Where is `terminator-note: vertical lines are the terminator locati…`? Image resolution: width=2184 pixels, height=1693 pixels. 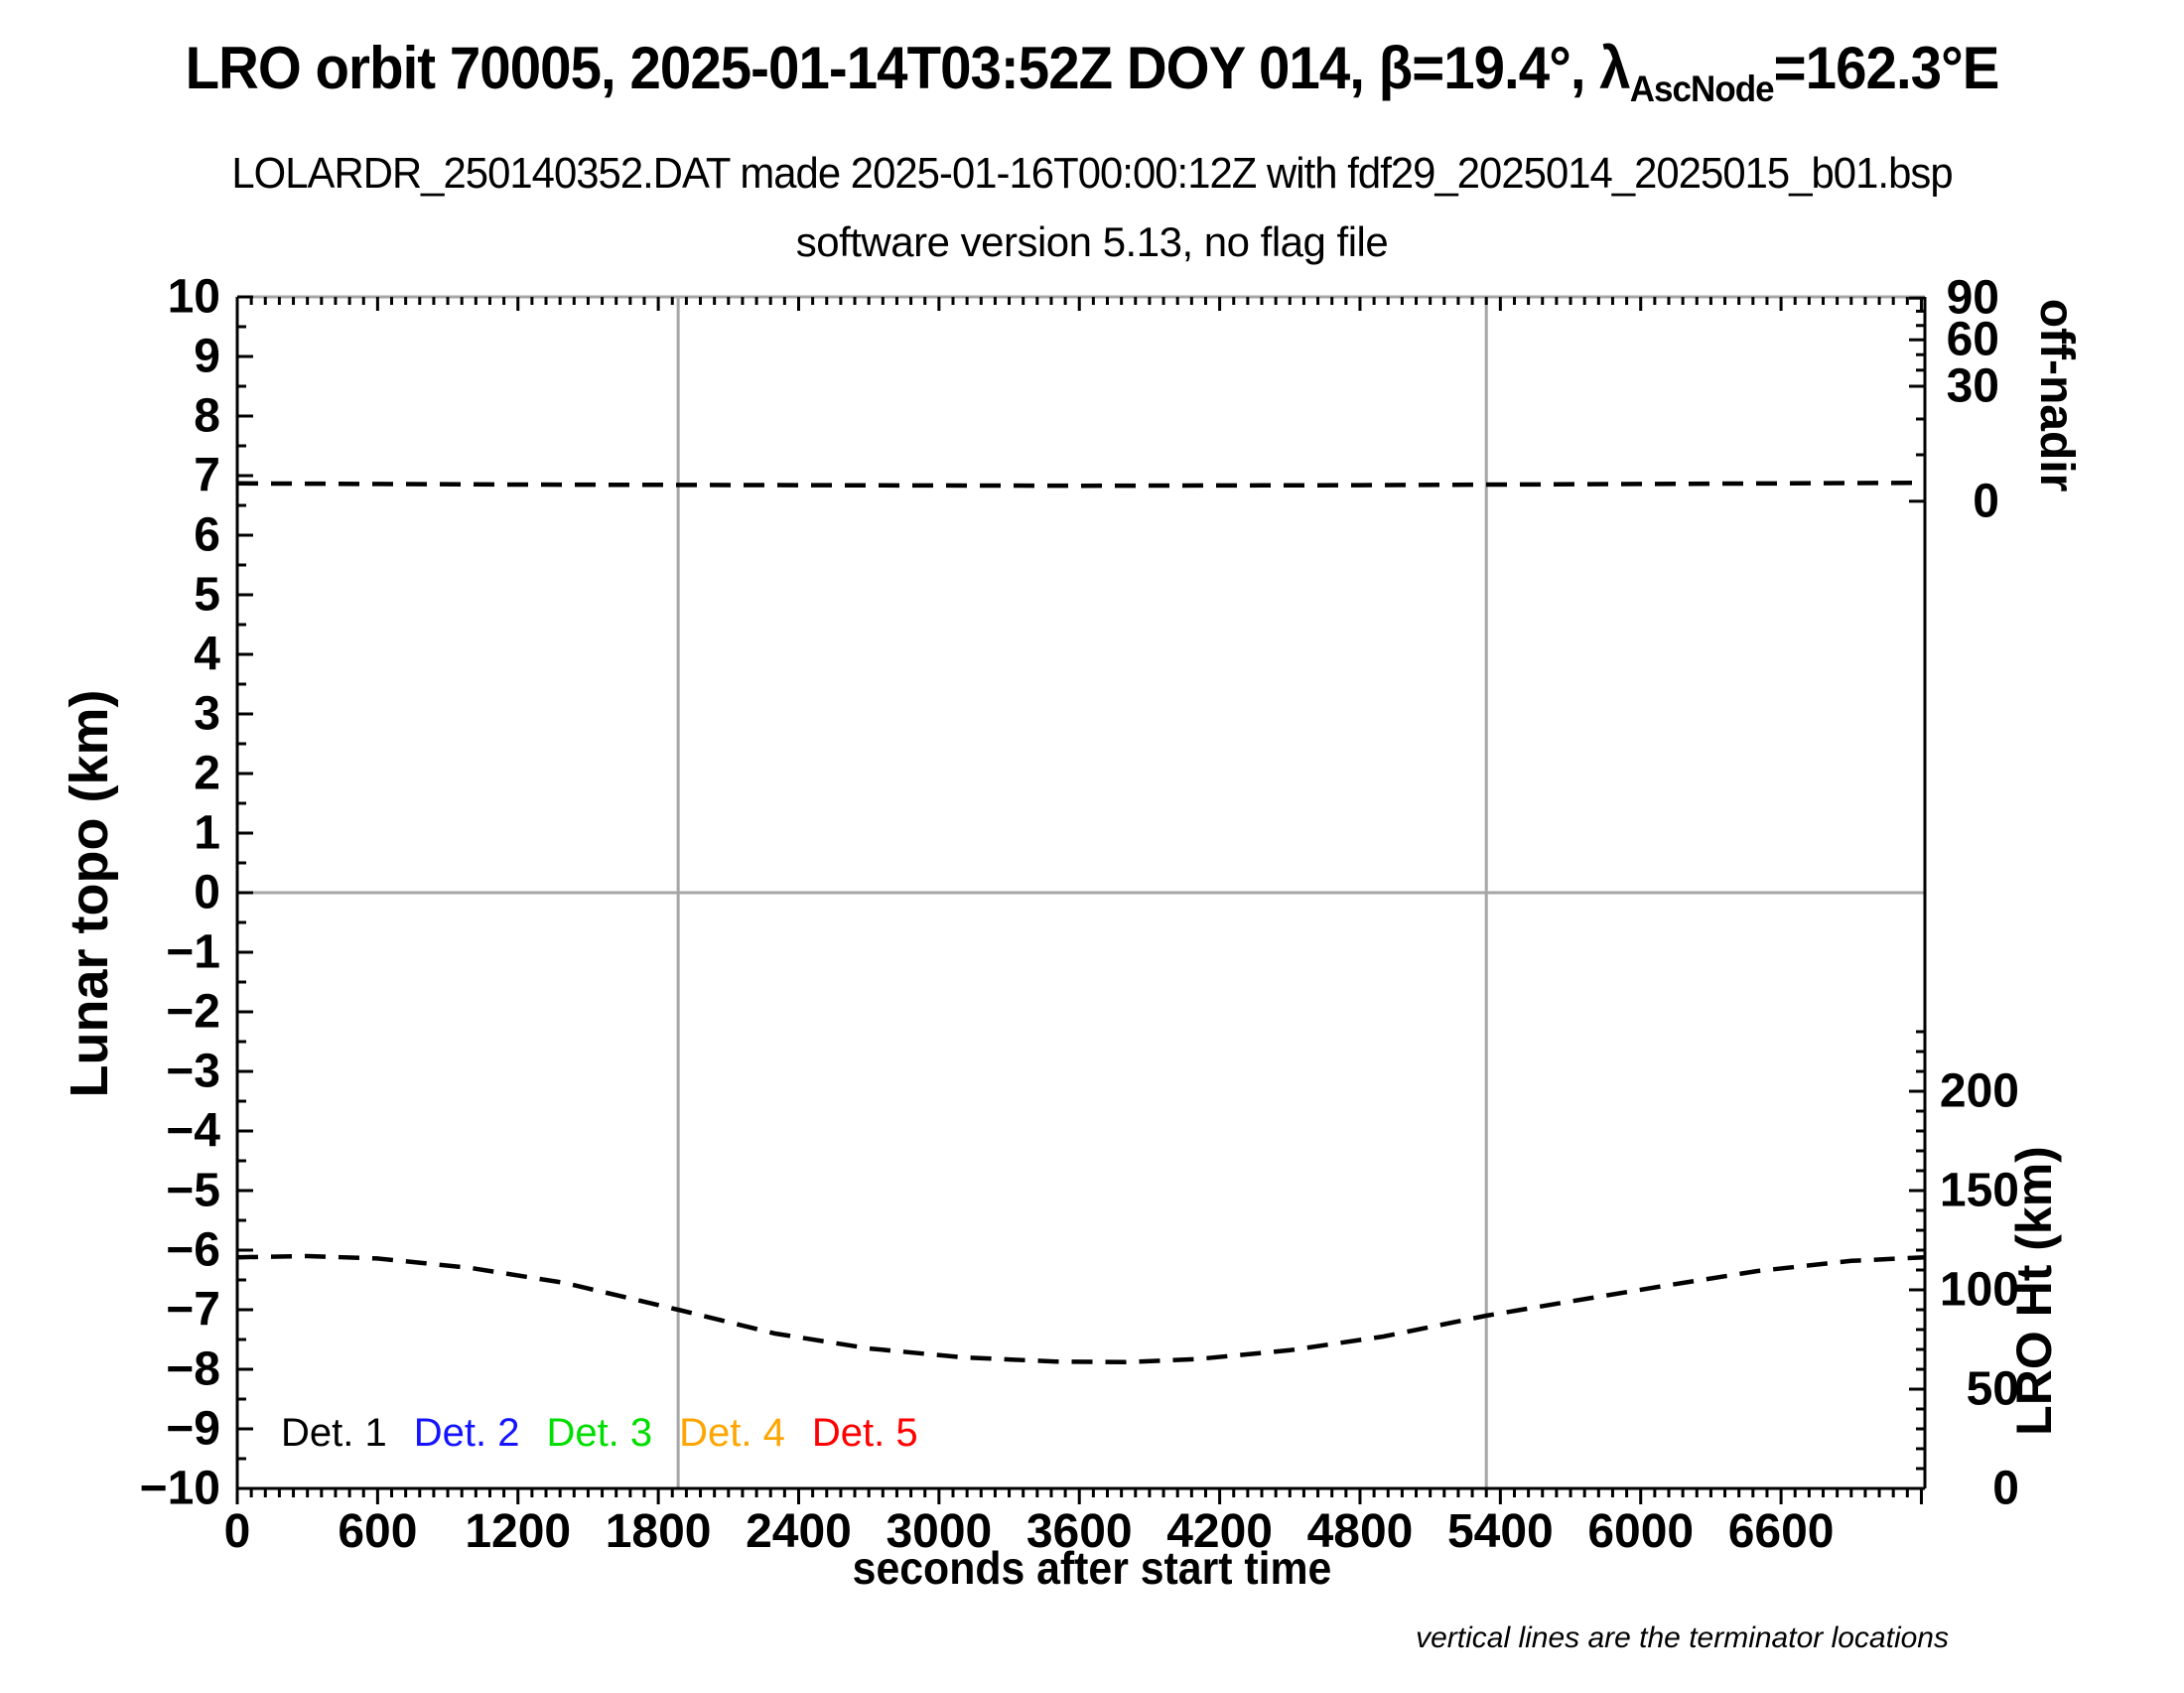 terminator-note: vertical lines are the terminator locati… is located at coordinates (1682, 1638).